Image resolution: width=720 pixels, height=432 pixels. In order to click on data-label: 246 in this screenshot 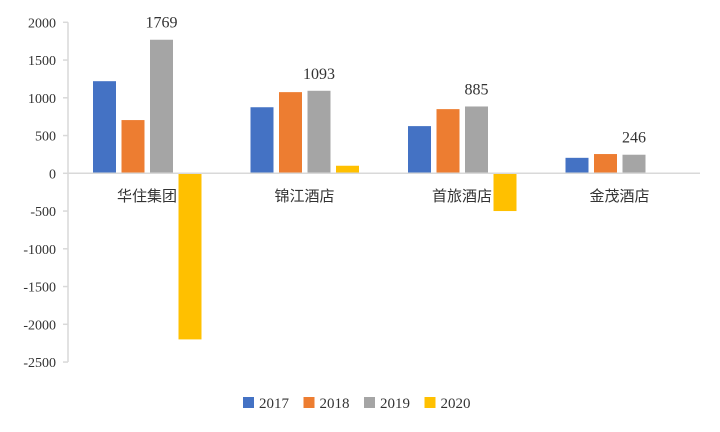, I will do `click(634, 138)`.